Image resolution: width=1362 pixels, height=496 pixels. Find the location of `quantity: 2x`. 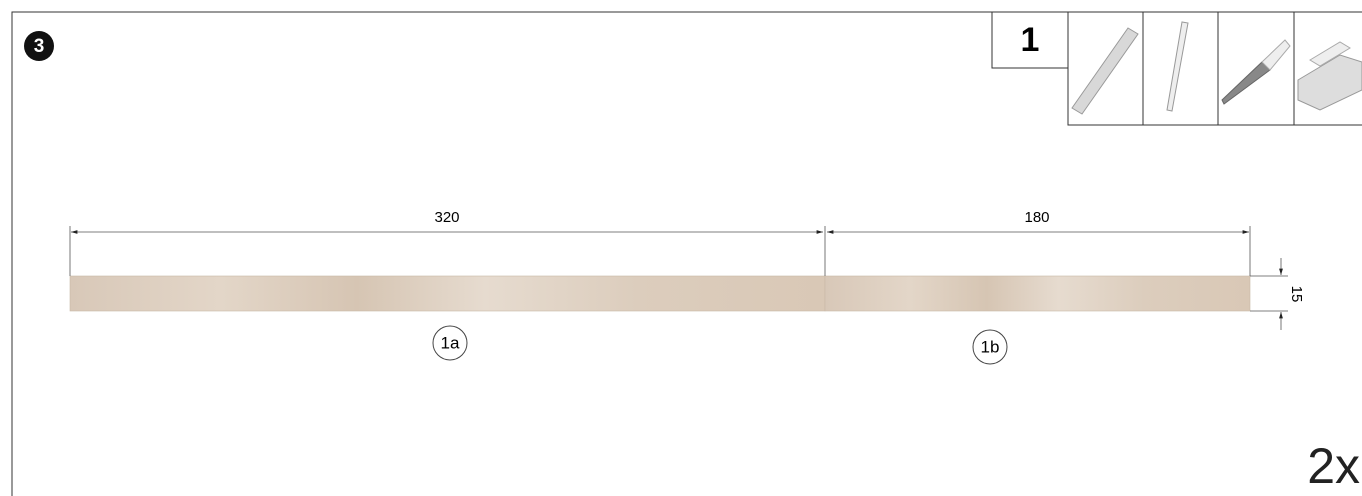

quantity: 2x is located at coordinates (1333, 466).